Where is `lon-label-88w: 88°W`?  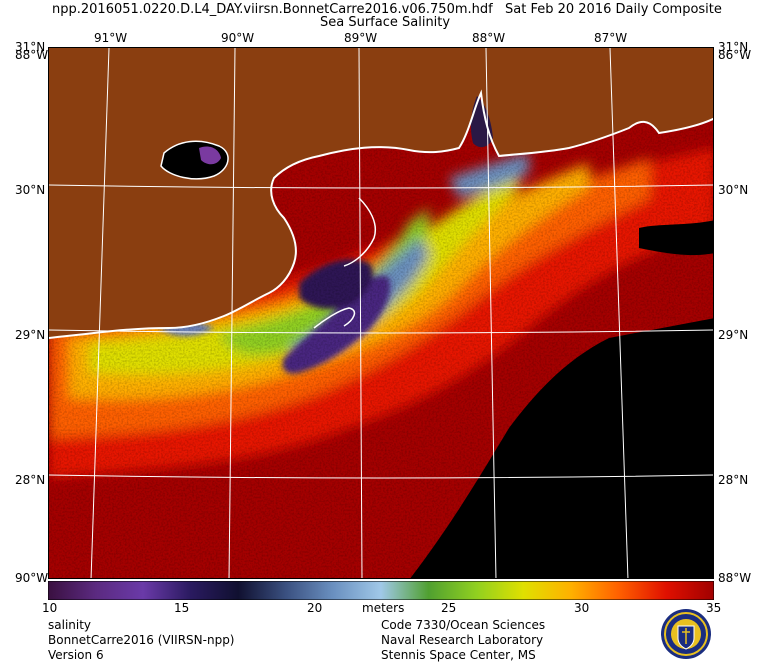 lon-label-88w: 88°W is located at coordinates (489, 38).